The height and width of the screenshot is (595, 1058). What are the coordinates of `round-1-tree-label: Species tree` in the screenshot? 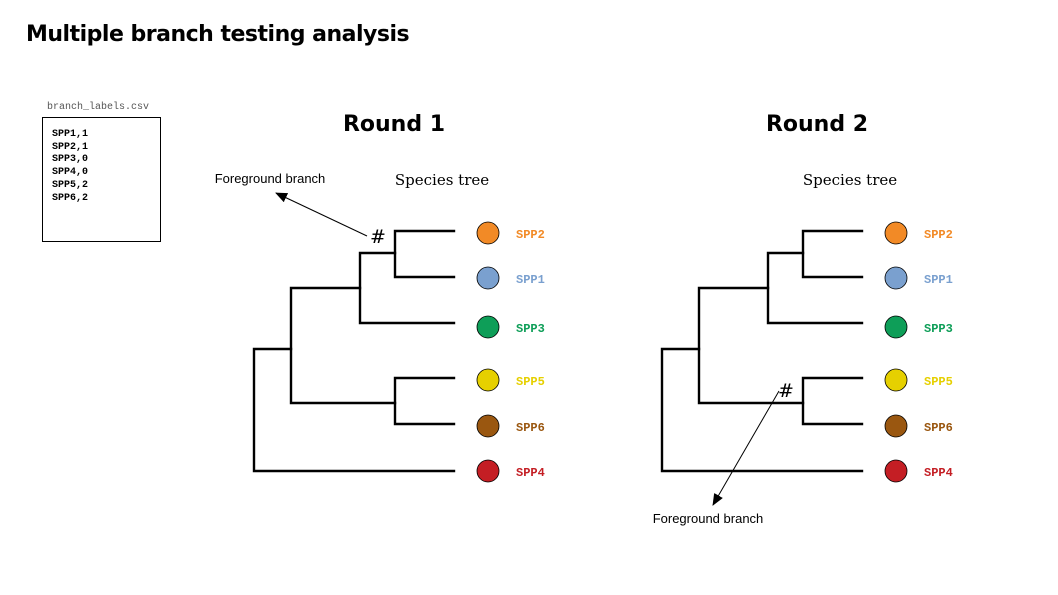 It's located at (442, 180).